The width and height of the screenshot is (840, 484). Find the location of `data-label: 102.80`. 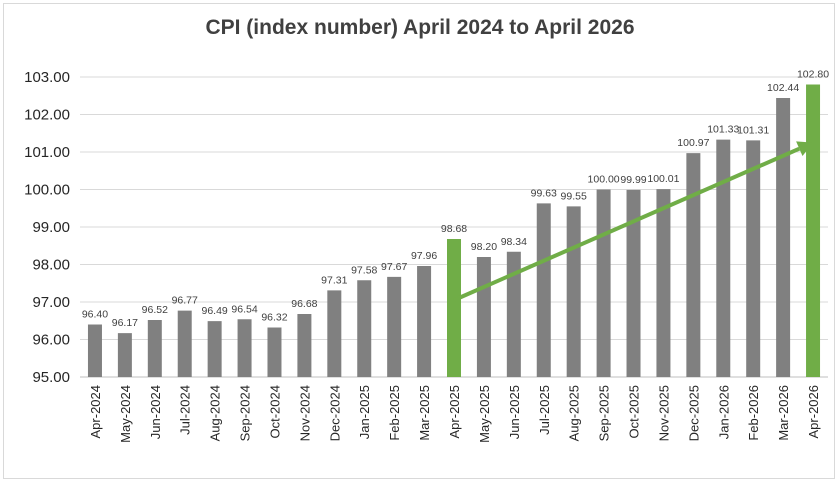

data-label: 102.80 is located at coordinates (813, 75).